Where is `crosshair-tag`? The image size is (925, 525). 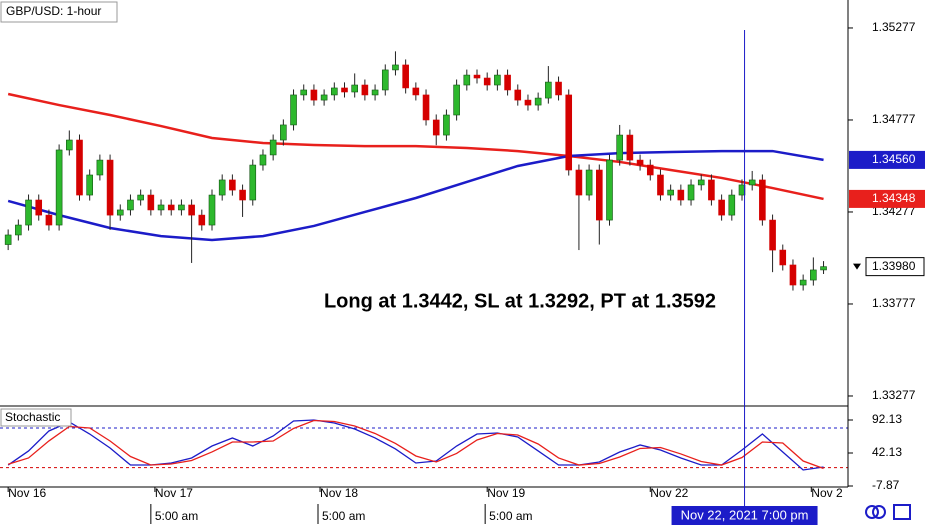
crosshair-tag is located at coordinates (744, 515).